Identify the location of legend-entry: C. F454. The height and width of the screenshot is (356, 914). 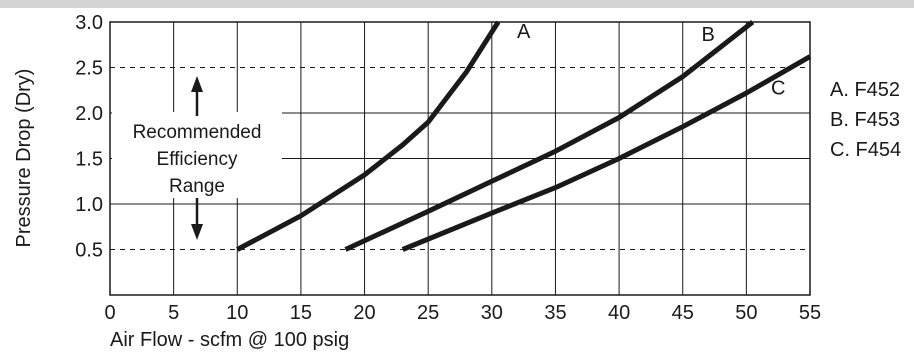
(865, 150).